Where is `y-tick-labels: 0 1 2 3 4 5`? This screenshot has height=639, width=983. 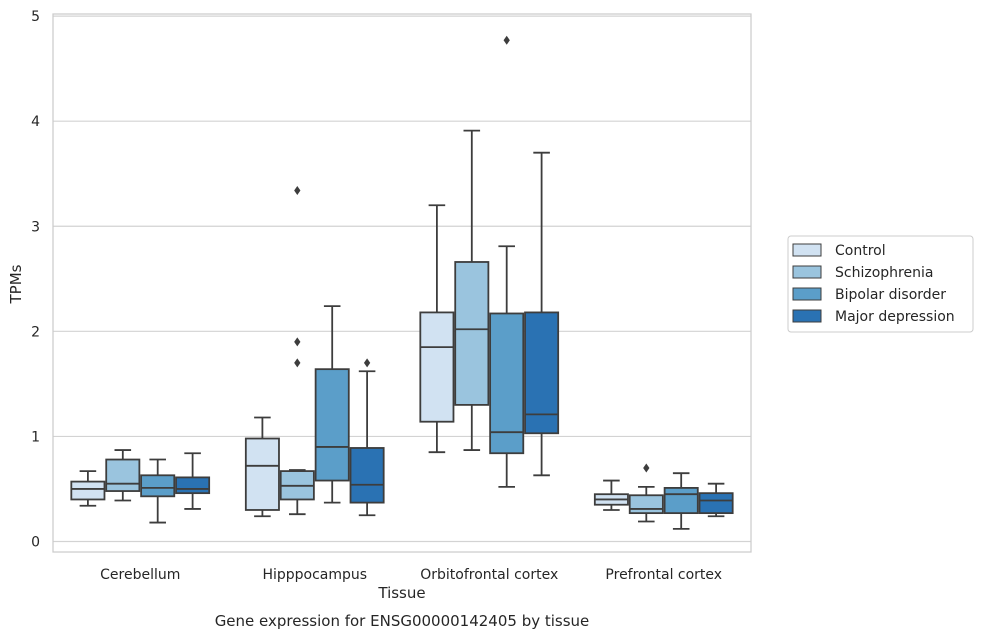 y-tick-labels: 0 1 2 3 4 5 is located at coordinates (35, 279).